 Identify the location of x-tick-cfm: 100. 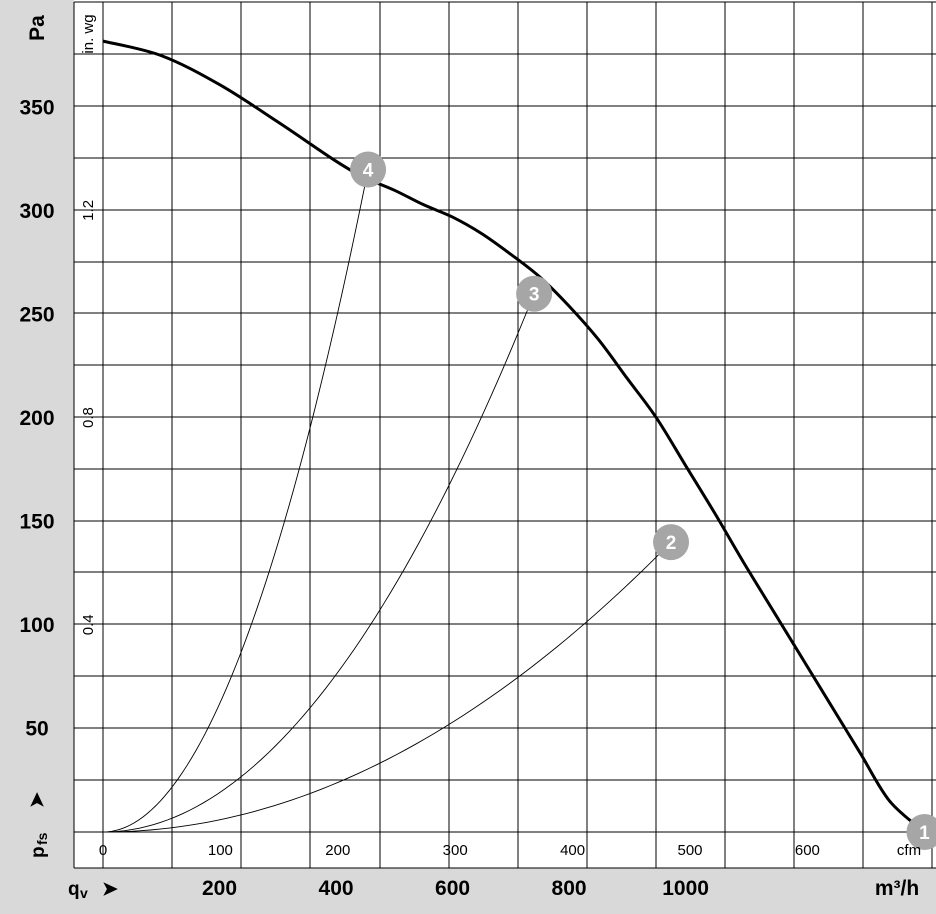
(220, 850).